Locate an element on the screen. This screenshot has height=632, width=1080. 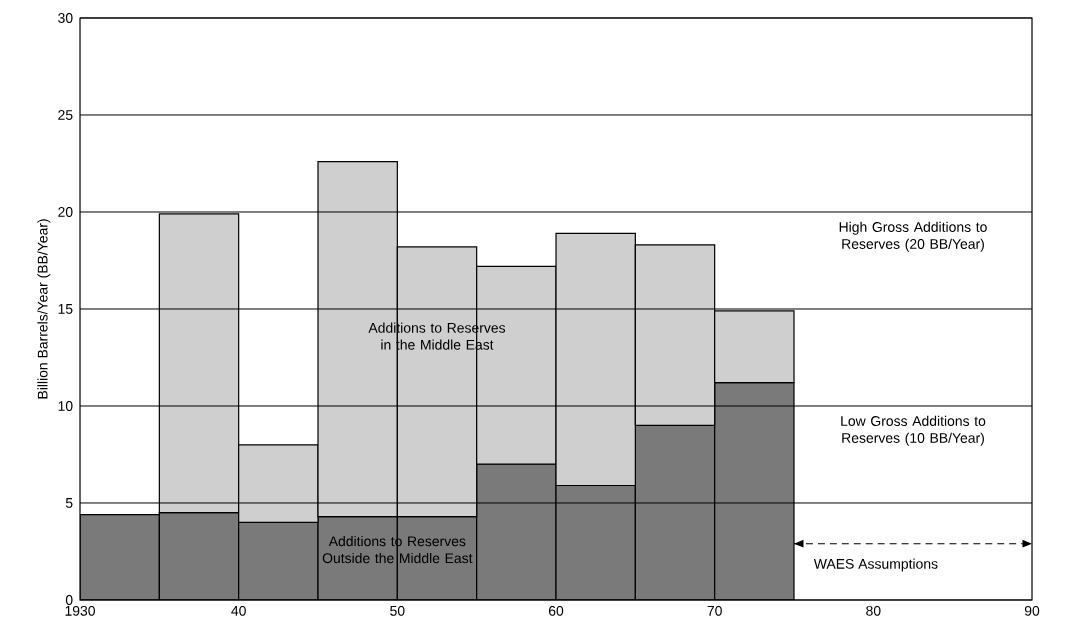
y-tick-label: 0 is located at coordinates (69, 600).